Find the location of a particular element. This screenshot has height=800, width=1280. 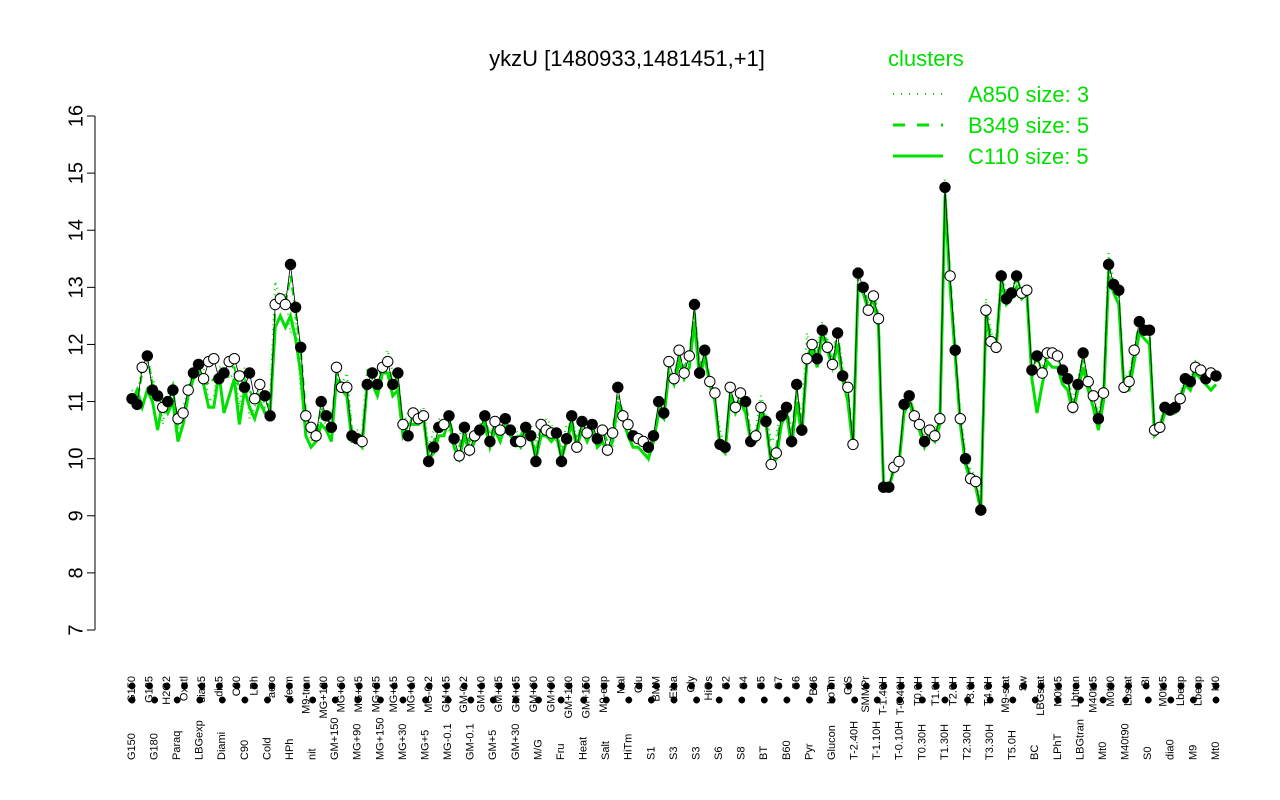

x-label: LBGtran is located at coordinates (1080, 739).